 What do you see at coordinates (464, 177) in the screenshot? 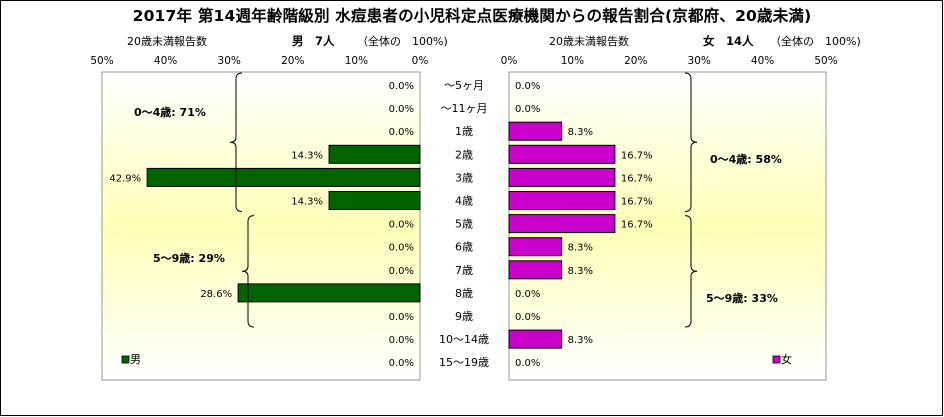
I see `category-label: 3歳` at bounding box center [464, 177].